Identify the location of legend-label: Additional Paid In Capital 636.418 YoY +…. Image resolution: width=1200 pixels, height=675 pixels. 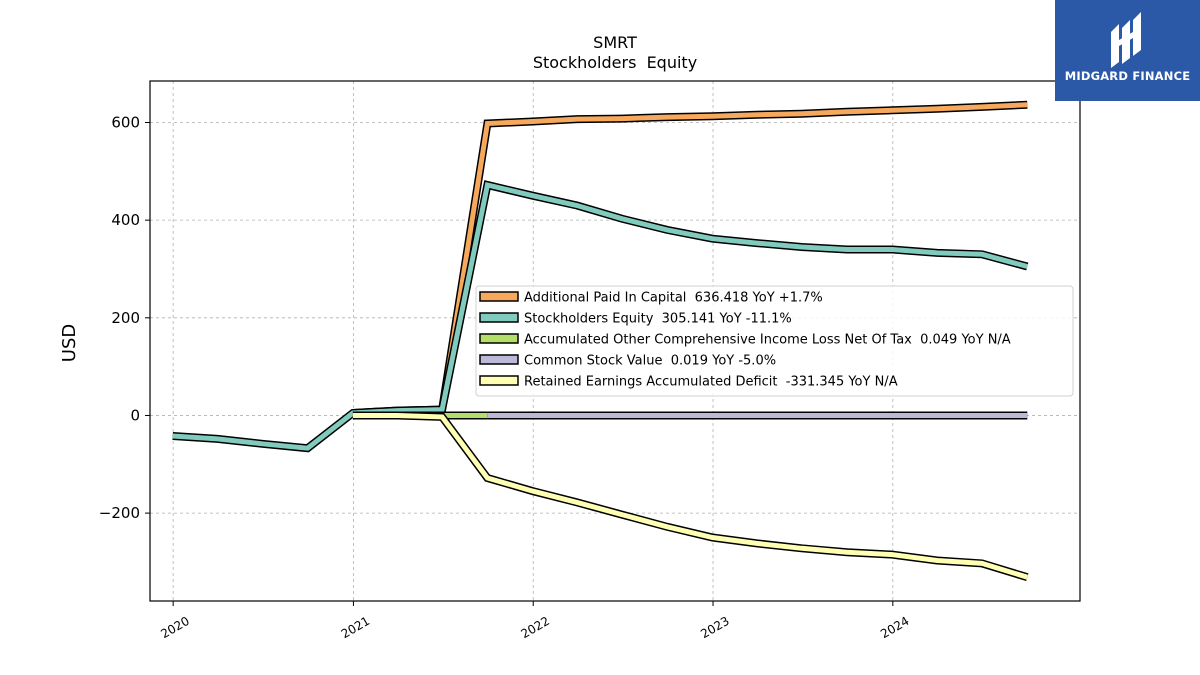
(673, 298).